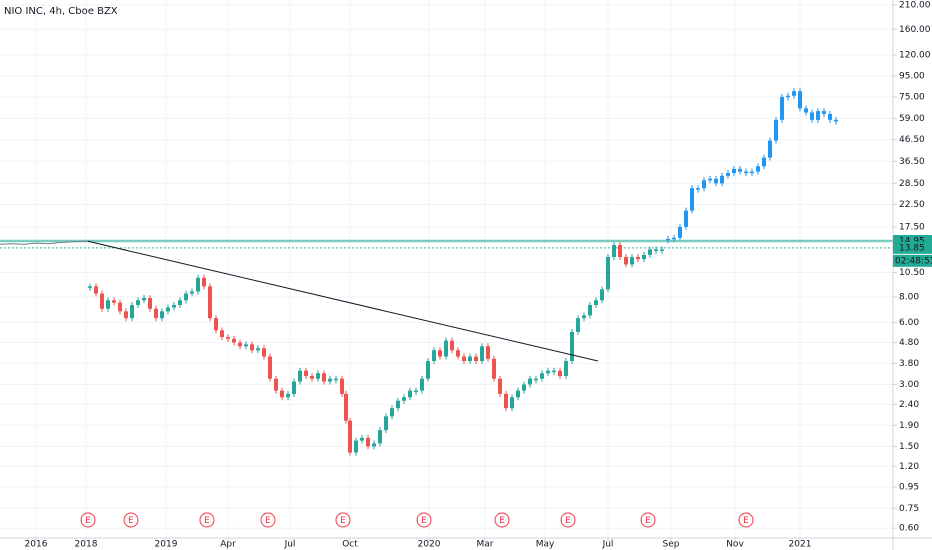 The image size is (932, 550). I want to click on y-tick-label: 0.60, so click(909, 529).